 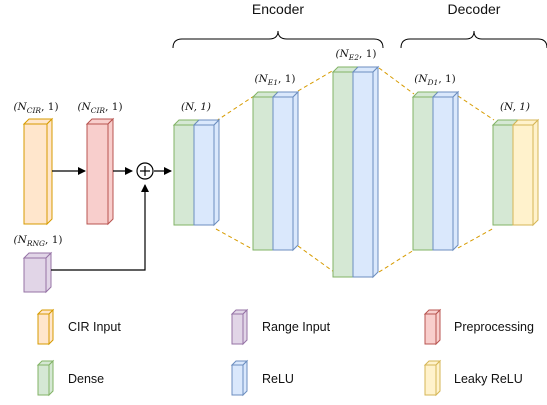 I want to click on sum-operator, so click(x=145, y=171).